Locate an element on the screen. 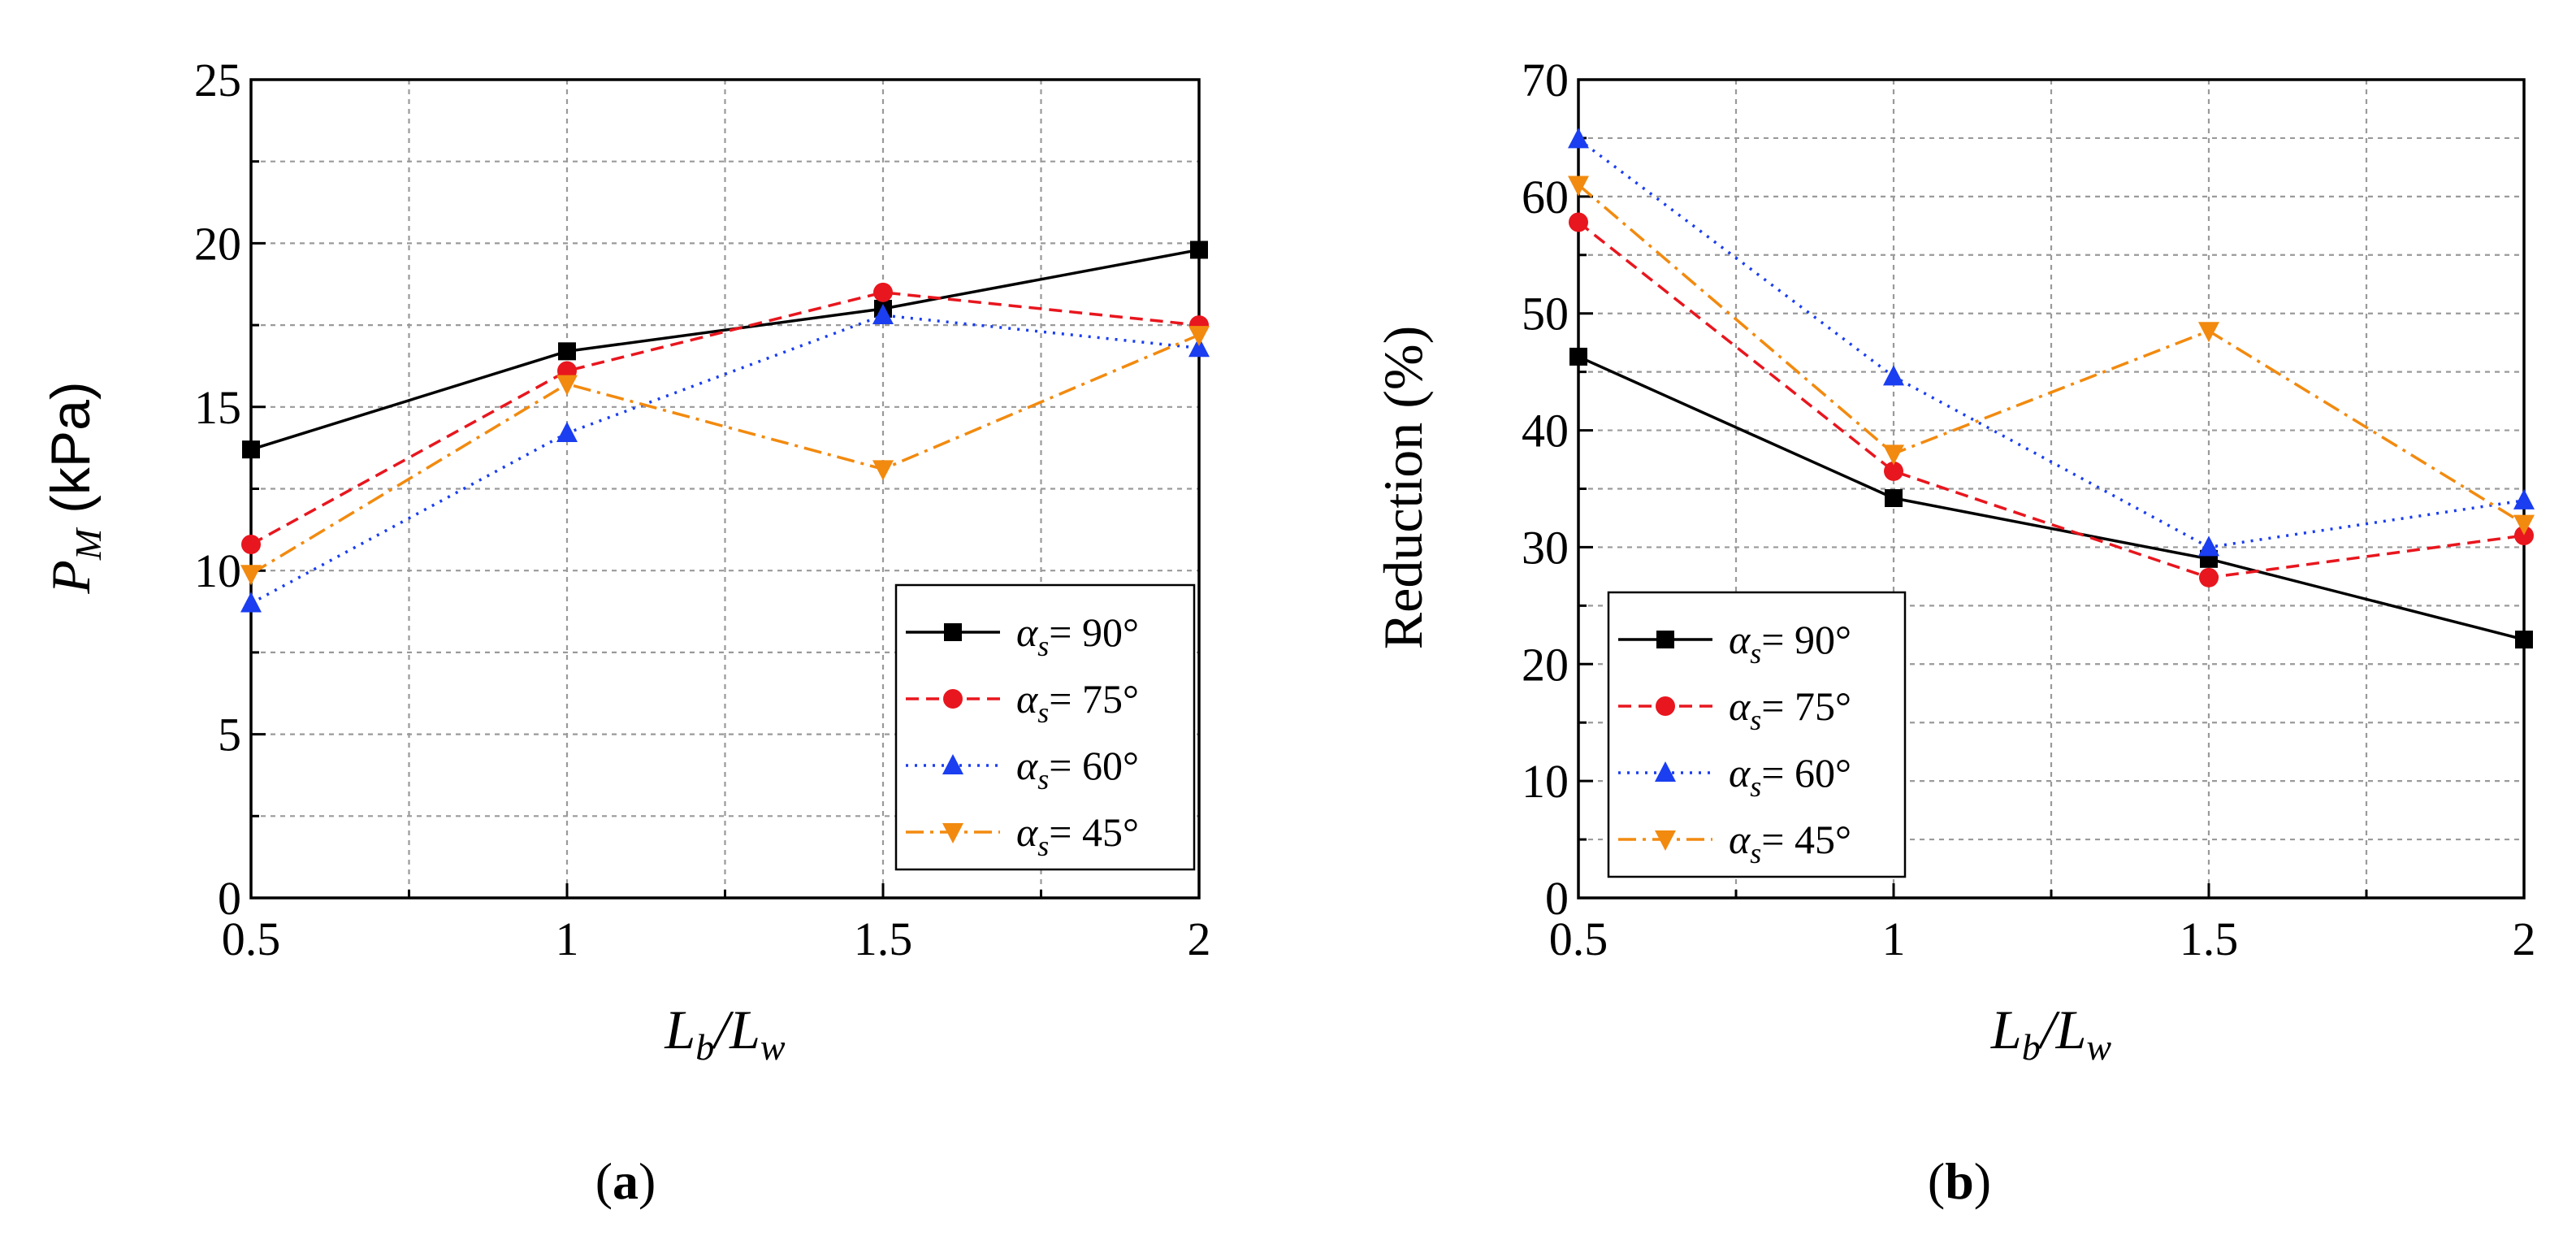 This screenshot has width=2576, height=1253. y-tick-label: 60 is located at coordinates (1545, 197).